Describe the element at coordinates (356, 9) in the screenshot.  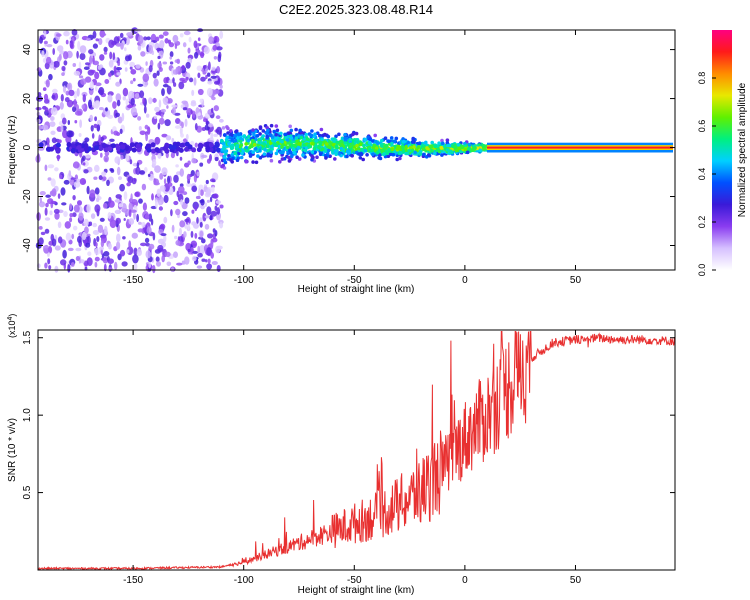
I see `figure-title: C2E2.2025.323.08.48.R14` at that location.